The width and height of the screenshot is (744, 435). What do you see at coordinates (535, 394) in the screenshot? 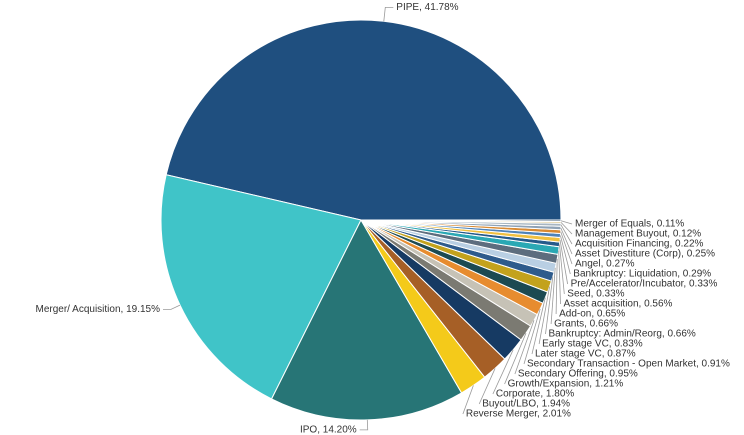
I see `slice-label-corporate: Corporate, 1.80%` at bounding box center [535, 394].